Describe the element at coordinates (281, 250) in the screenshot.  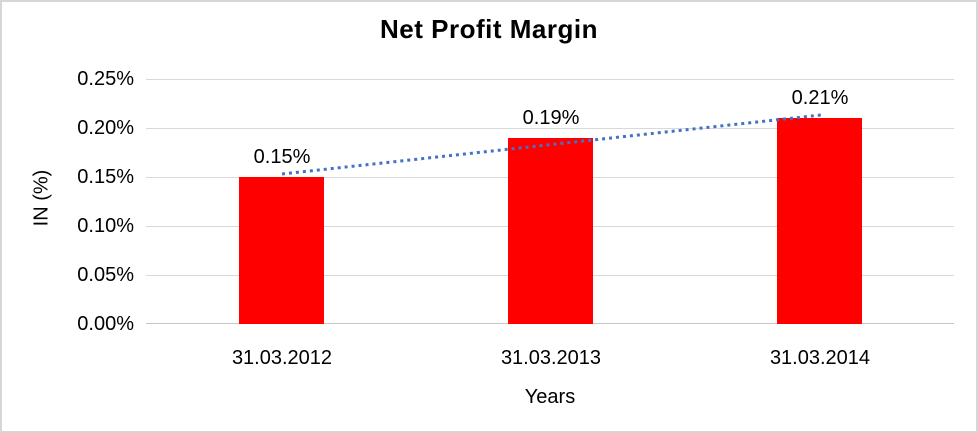
I see `bar-2012` at that location.